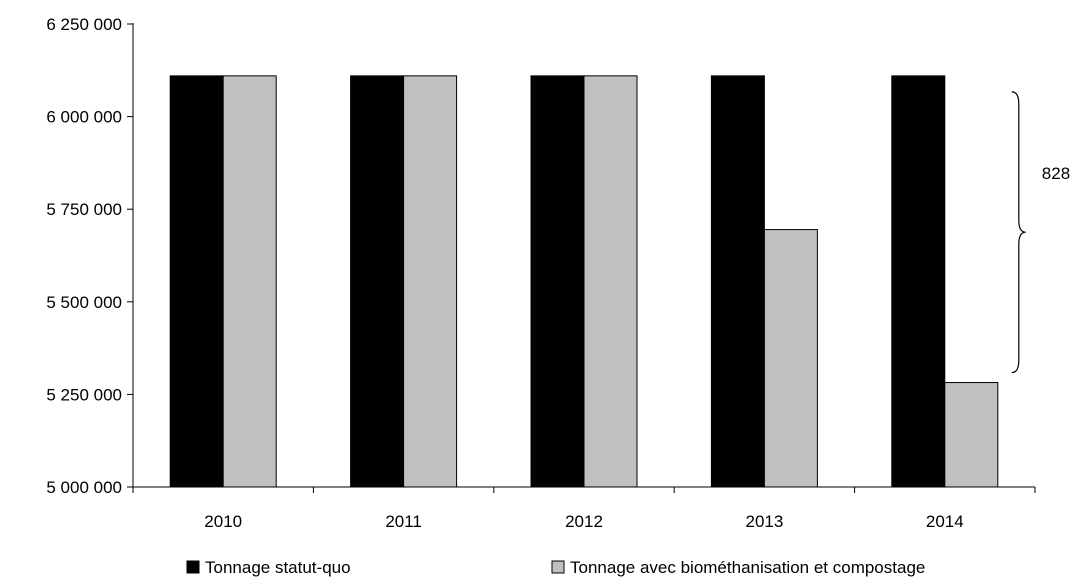  Describe the element at coordinates (764, 521) in the screenshot. I see `x-tick-label-2013: 2013` at that location.